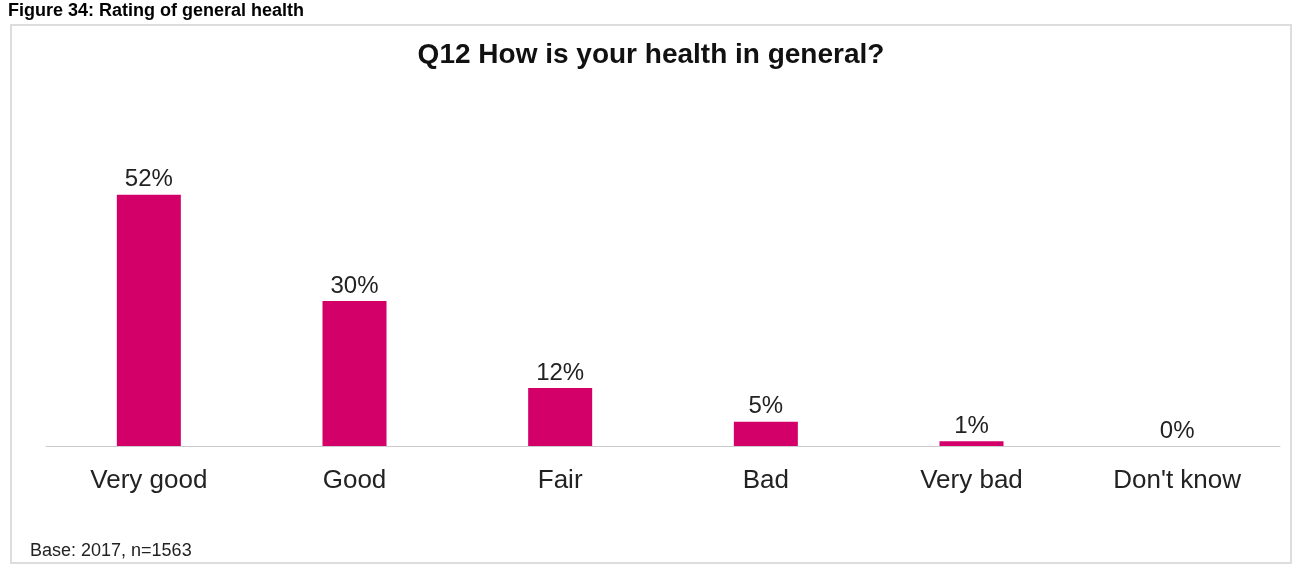  Describe the element at coordinates (560, 479) in the screenshot. I see `x-tick-label: Fair` at that location.